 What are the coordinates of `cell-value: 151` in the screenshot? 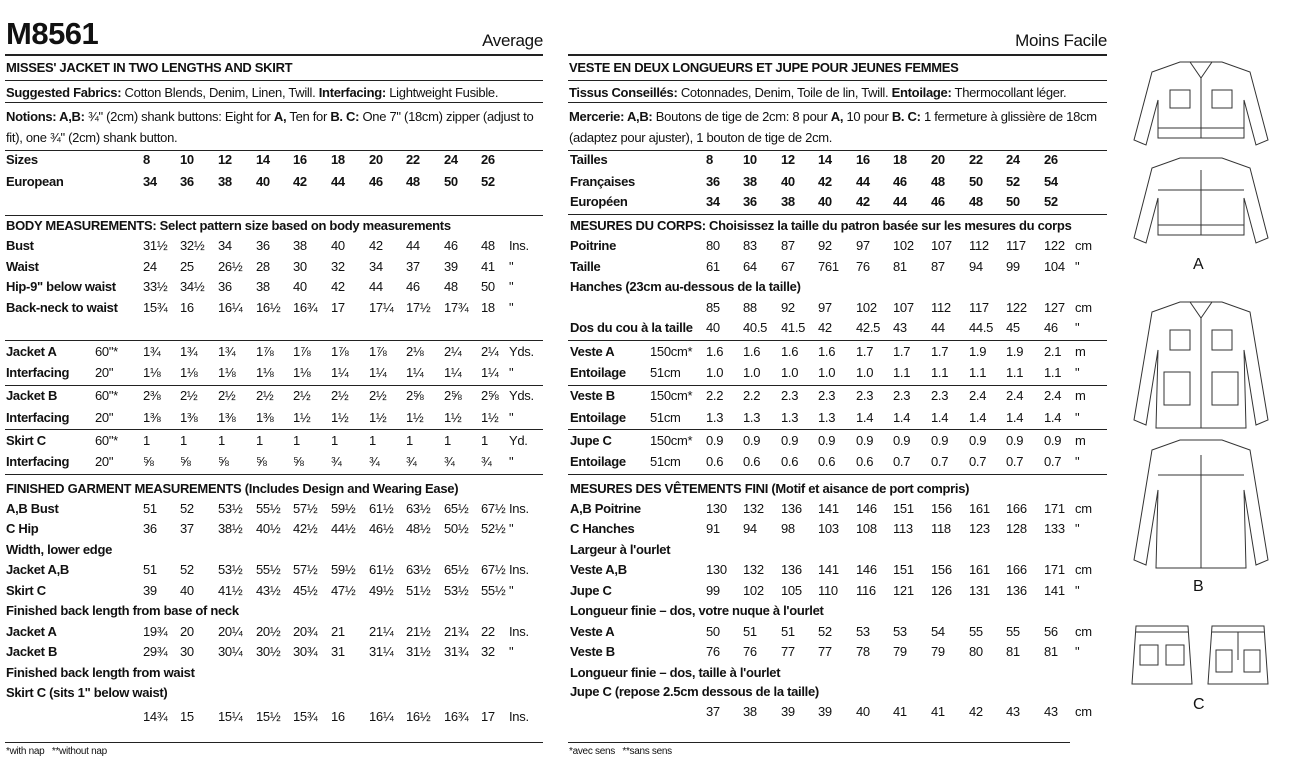 It's located at (903, 569).